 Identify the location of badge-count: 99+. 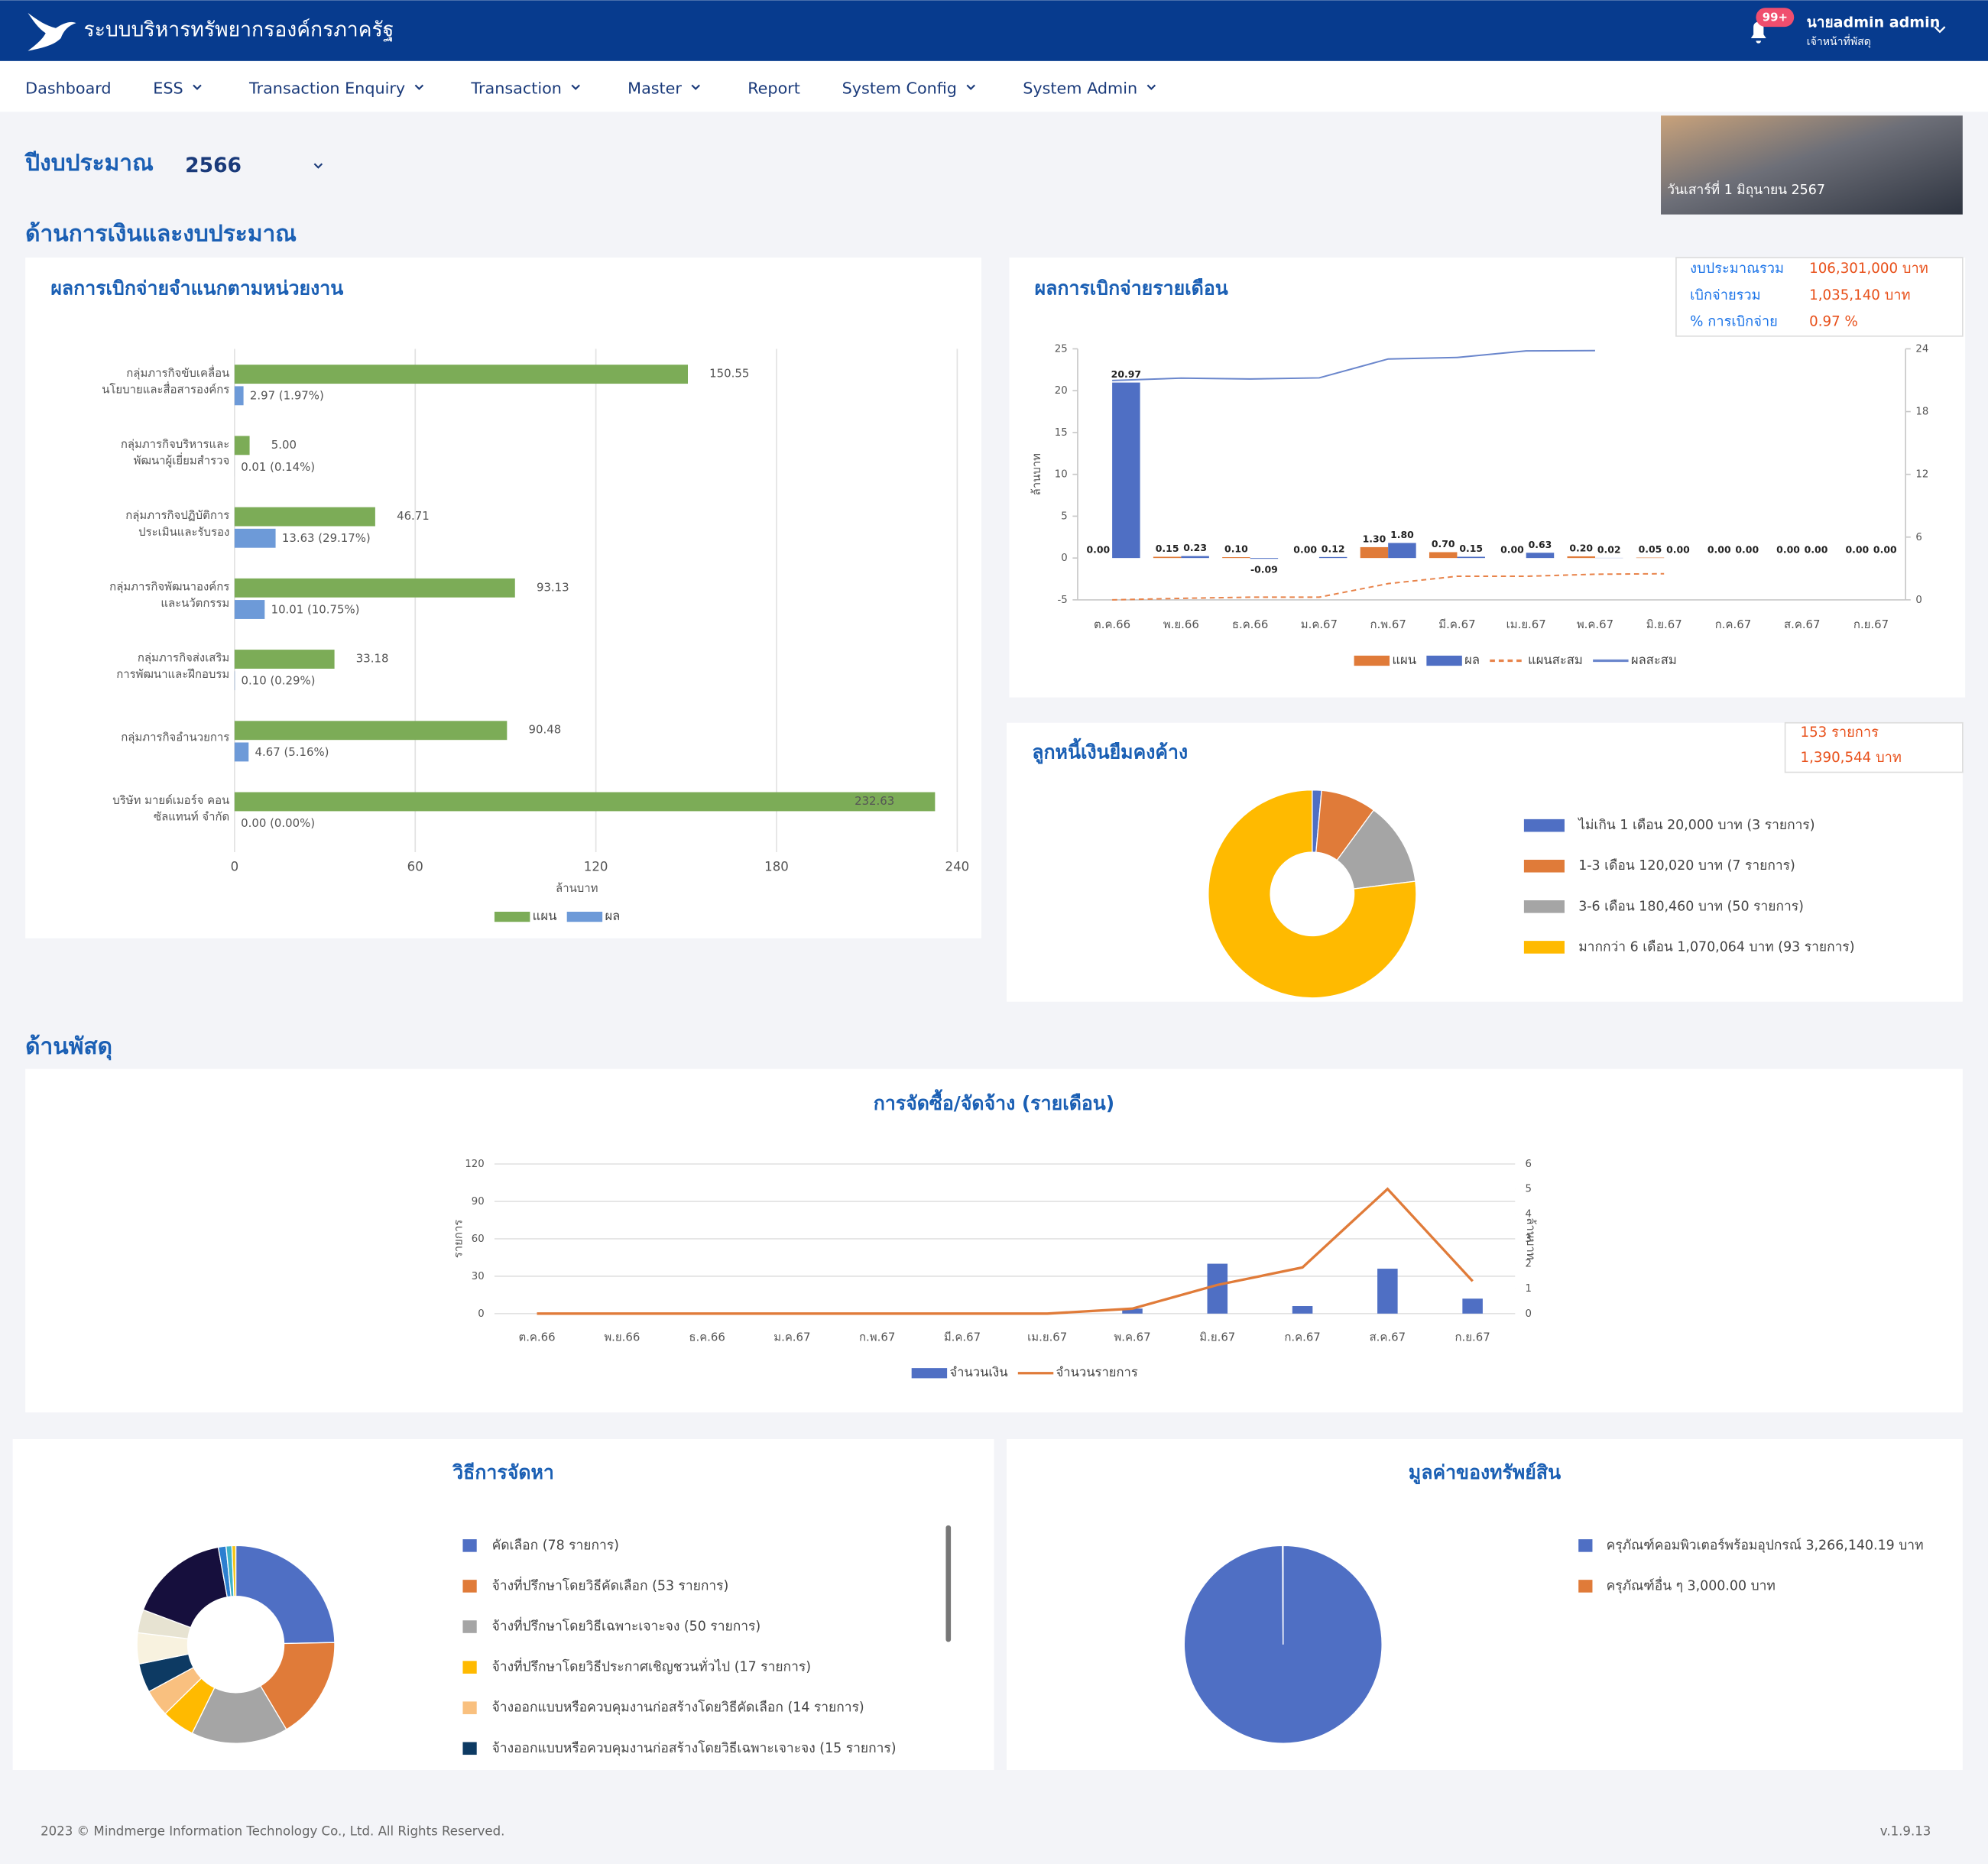
(1776, 17).